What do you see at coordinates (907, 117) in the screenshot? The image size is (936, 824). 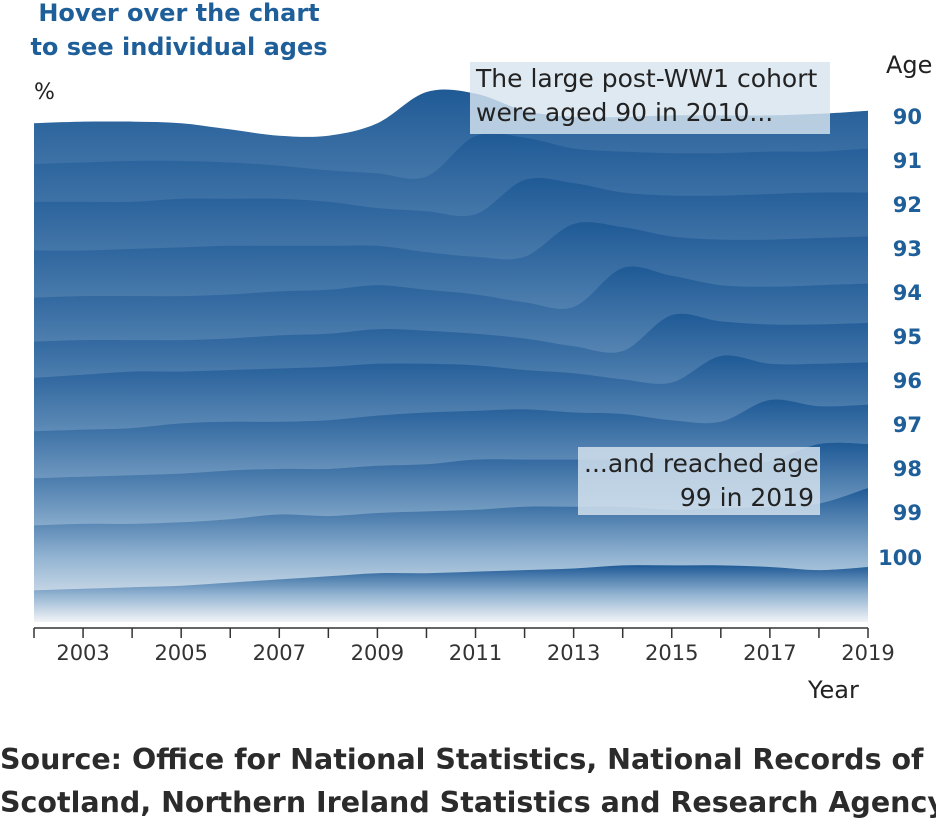 I see `age-label-90: 90` at bounding box center [907, 117].